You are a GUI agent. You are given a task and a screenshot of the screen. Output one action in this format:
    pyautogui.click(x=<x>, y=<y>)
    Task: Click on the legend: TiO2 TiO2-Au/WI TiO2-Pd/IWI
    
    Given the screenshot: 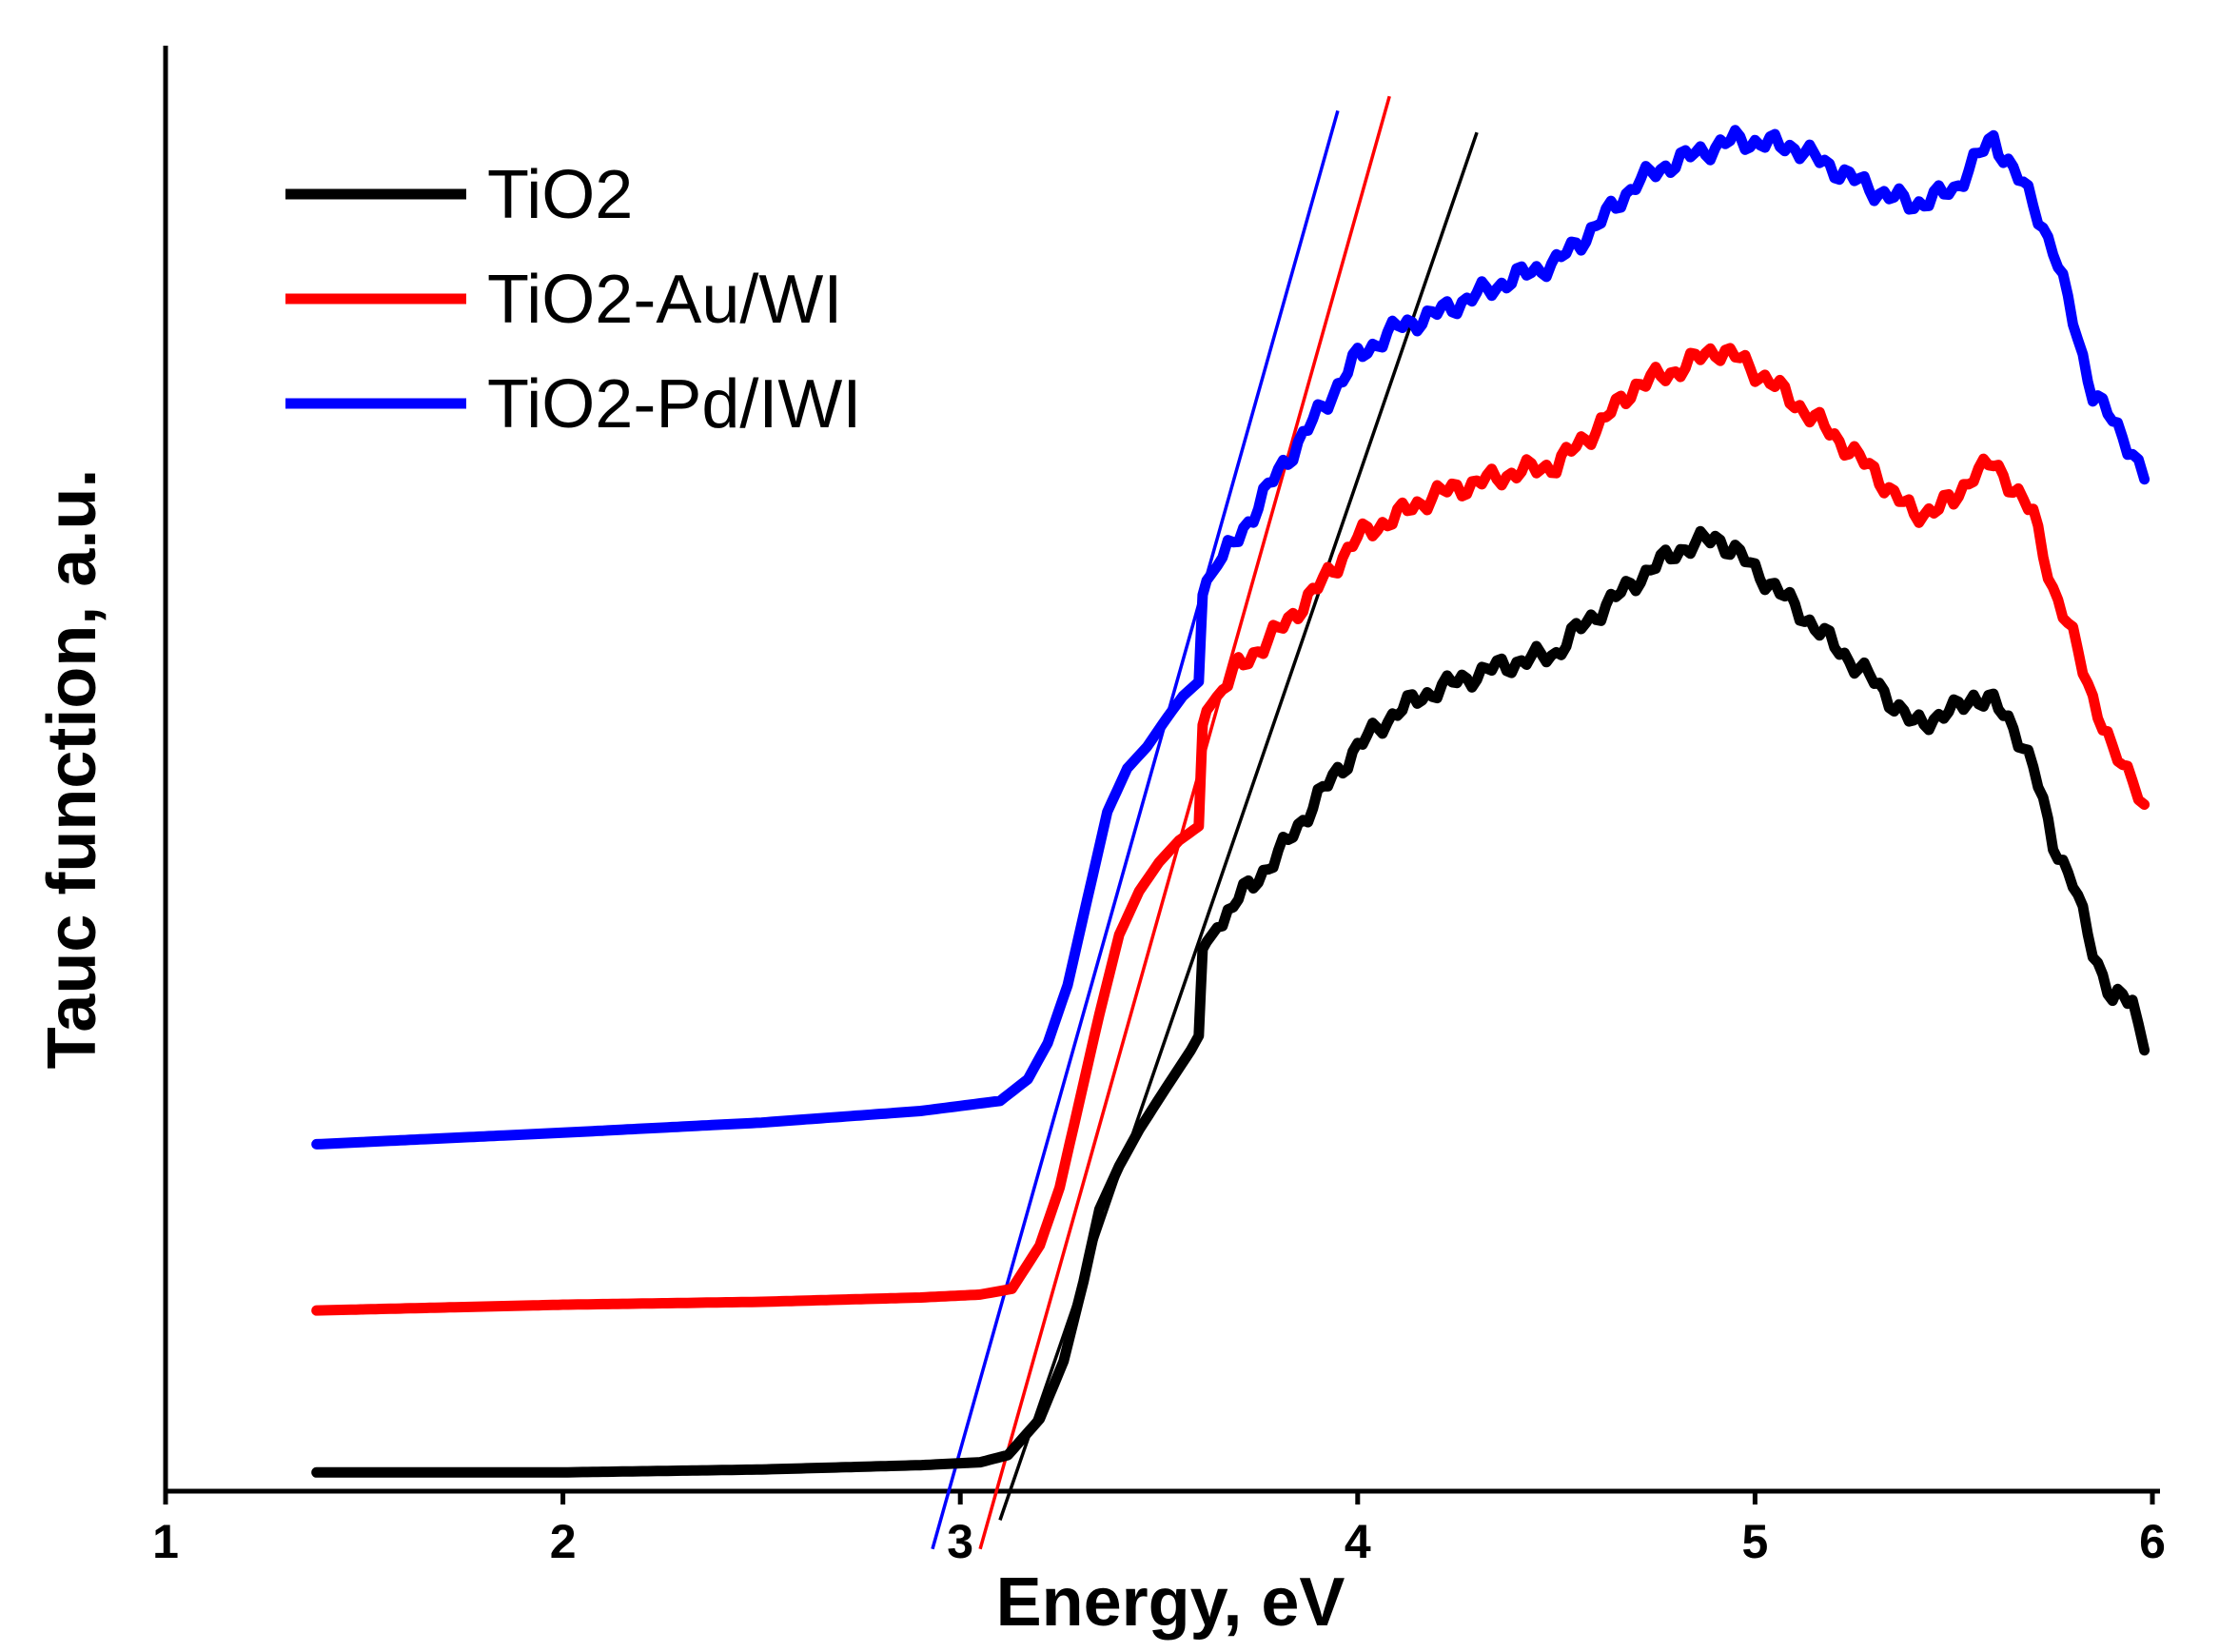 What is the action you would take?
    pyautogui.click(x=573, y=300)
    